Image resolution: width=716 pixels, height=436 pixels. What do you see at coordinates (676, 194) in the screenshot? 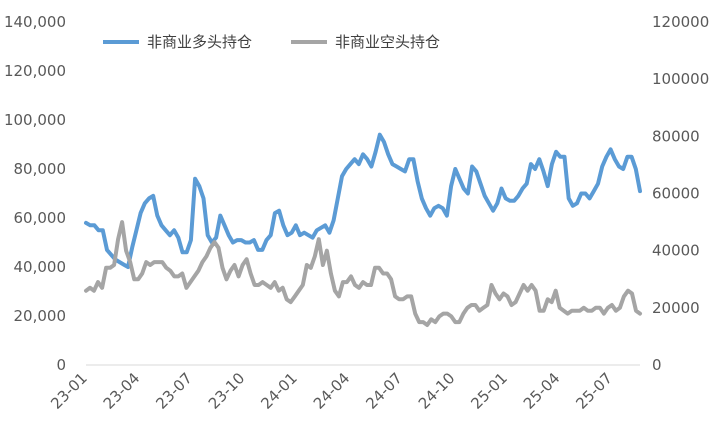
I see `right-y-tick-label: 60000` at bounding box center [676, 194].